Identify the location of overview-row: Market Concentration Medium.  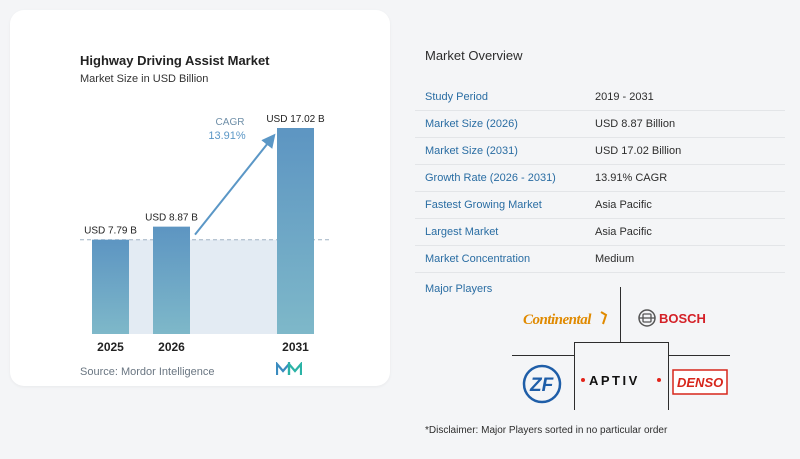
(600, 259).